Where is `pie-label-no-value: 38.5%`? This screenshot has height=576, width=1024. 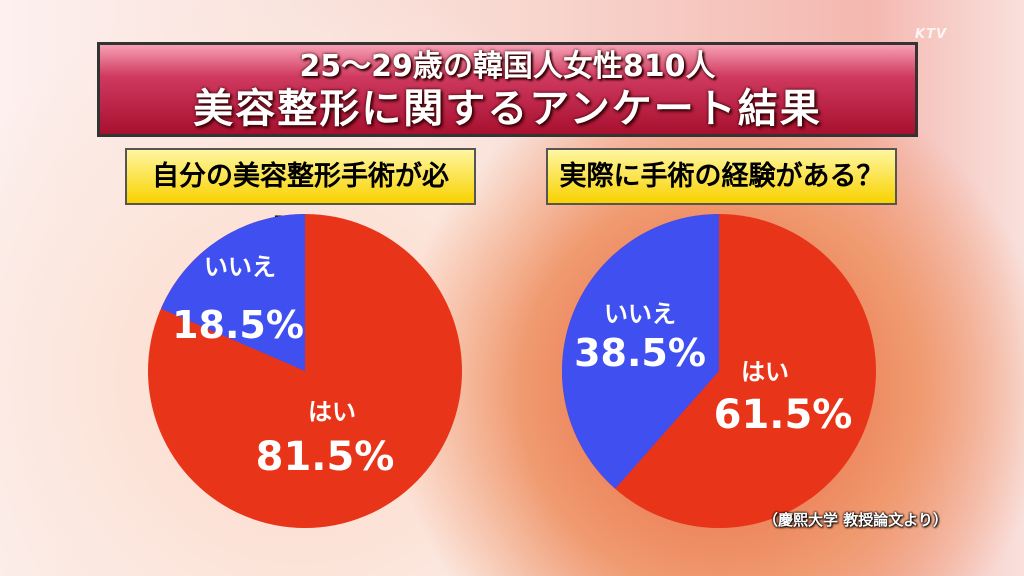 pie-label-no-value: 38.5% is located at coordinates (640, 353).